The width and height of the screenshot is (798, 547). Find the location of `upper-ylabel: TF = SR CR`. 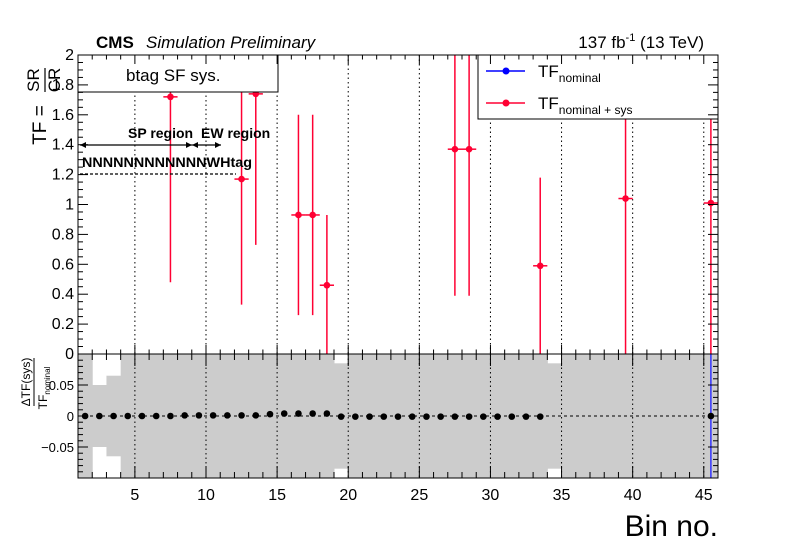

upper-ylabel: TF = SR CR is located at coordinates (44, 106).